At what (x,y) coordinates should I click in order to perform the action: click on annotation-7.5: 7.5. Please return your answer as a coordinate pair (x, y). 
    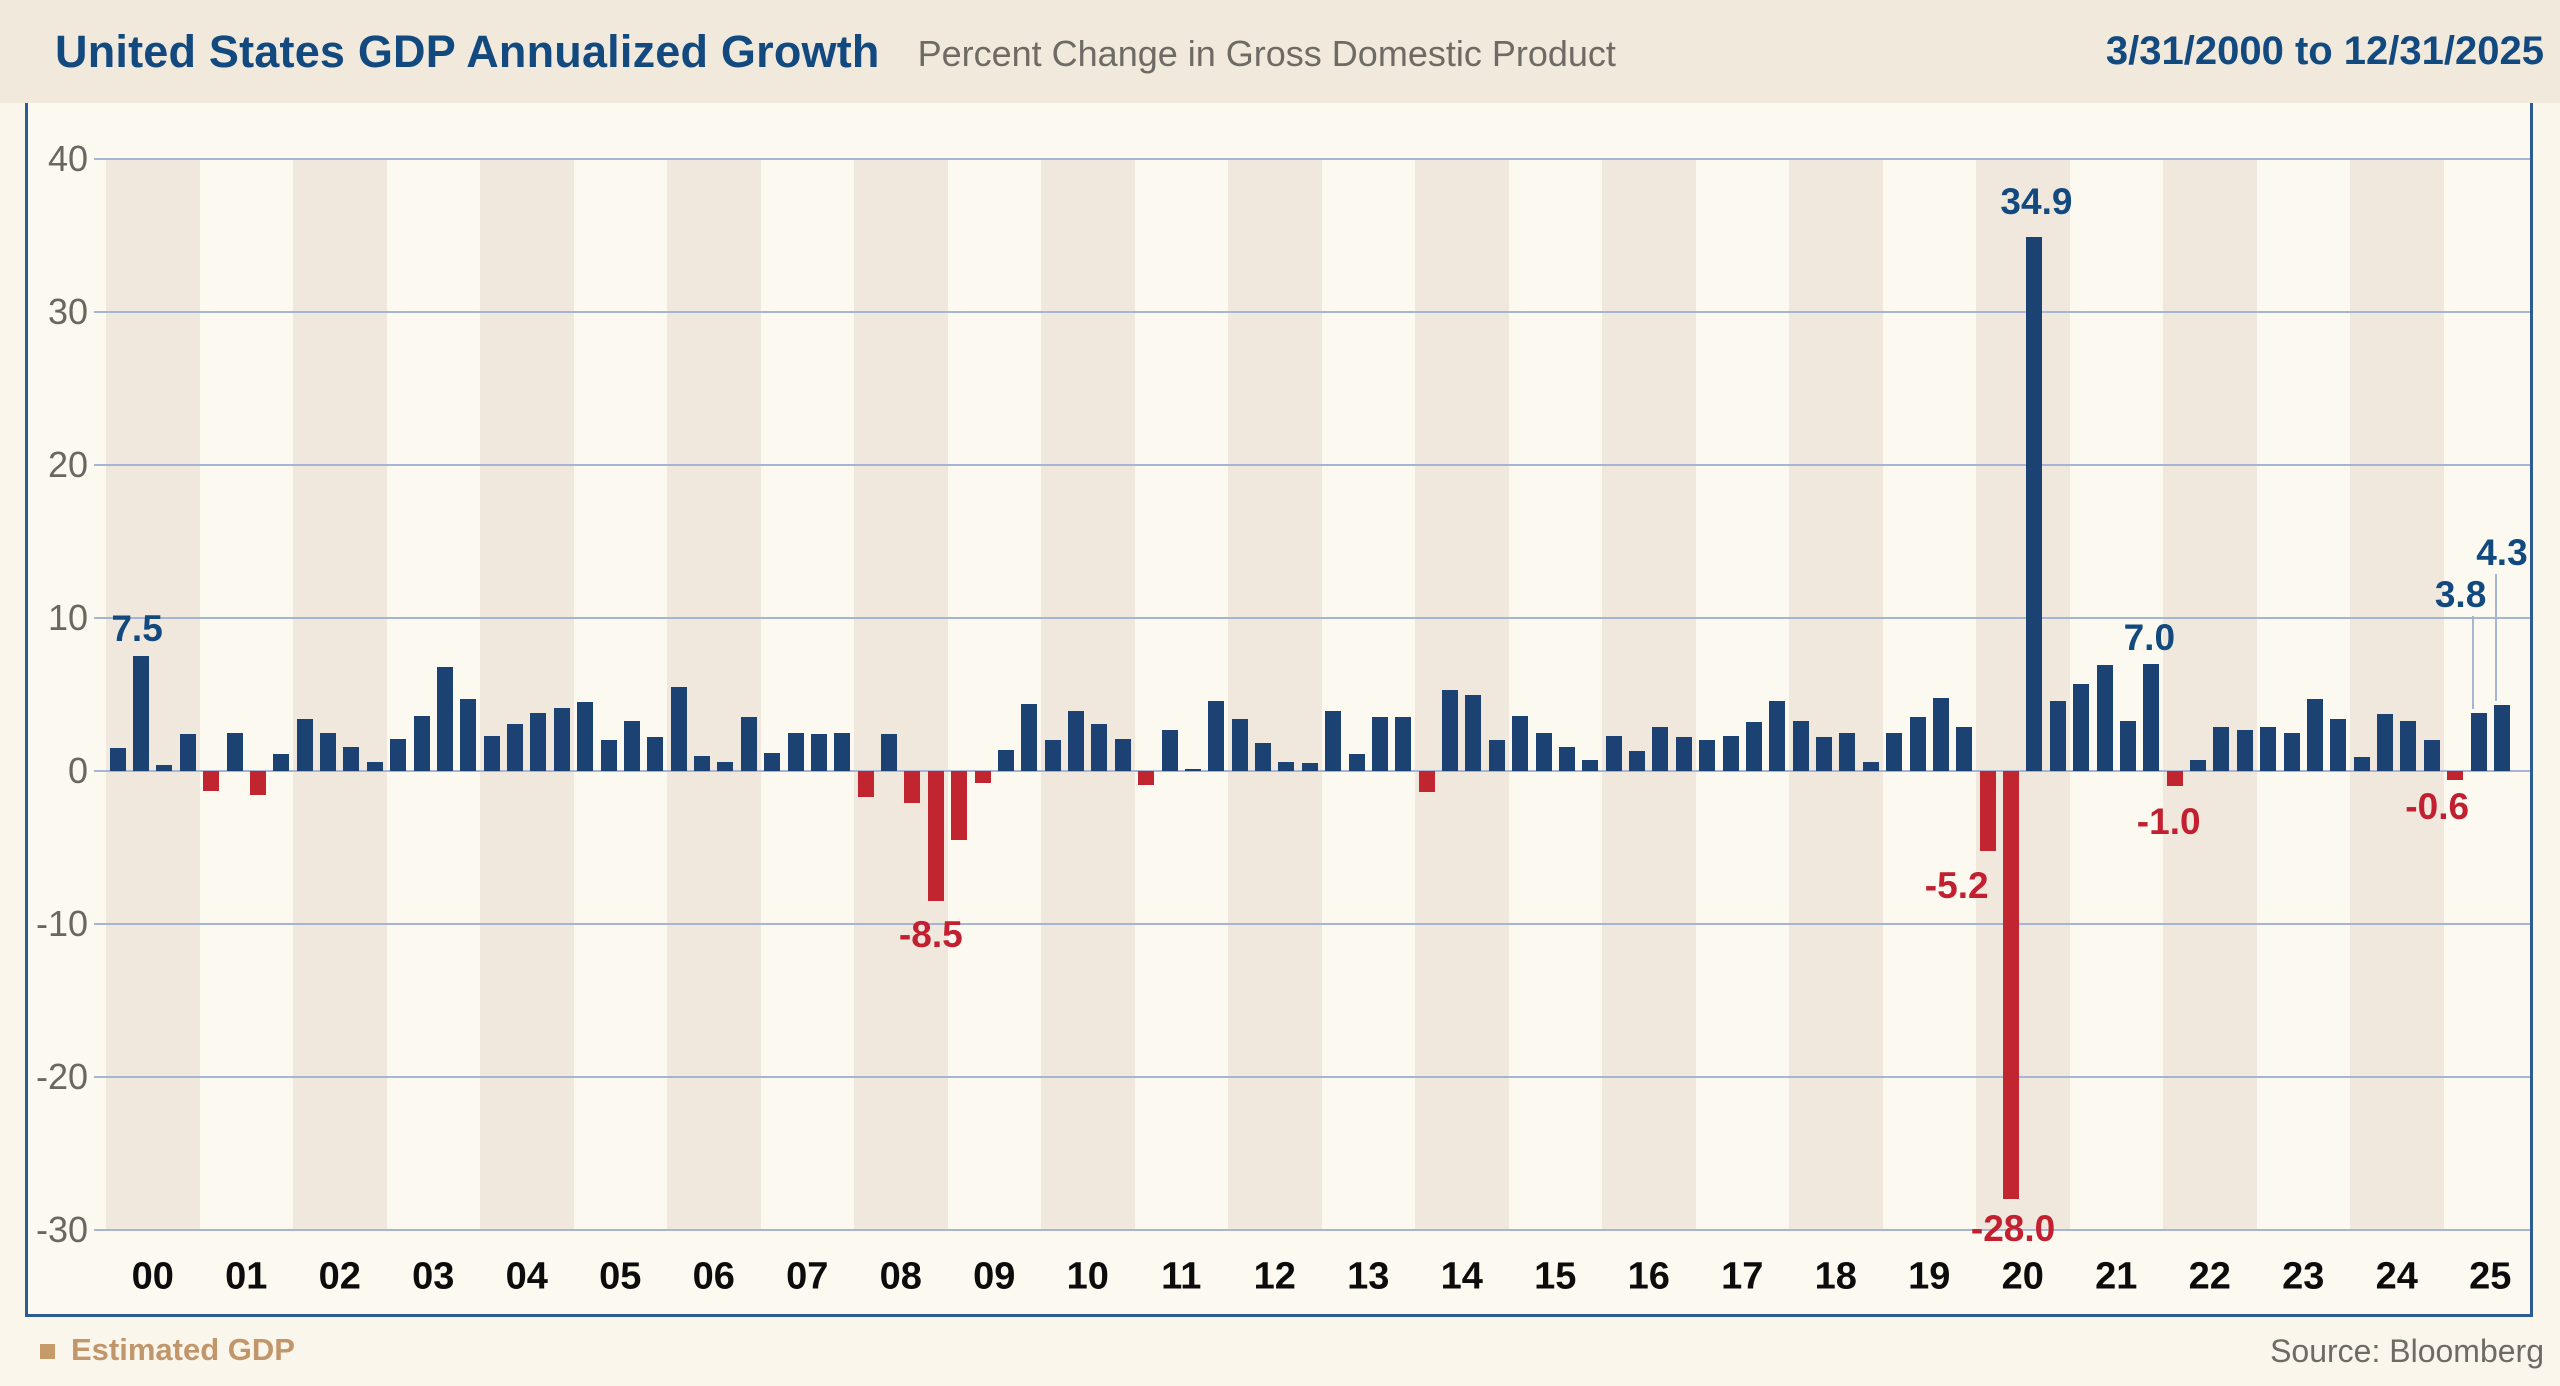
    Looking at the image, I should click on (137, 629).